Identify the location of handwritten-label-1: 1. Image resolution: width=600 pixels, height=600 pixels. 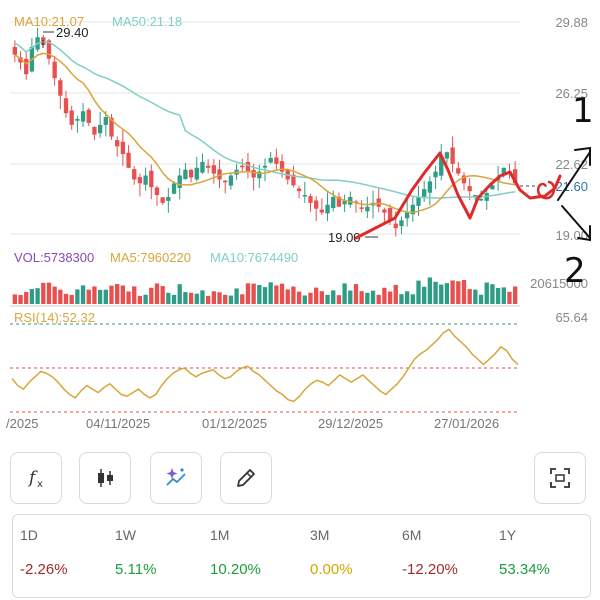
(583, 111).